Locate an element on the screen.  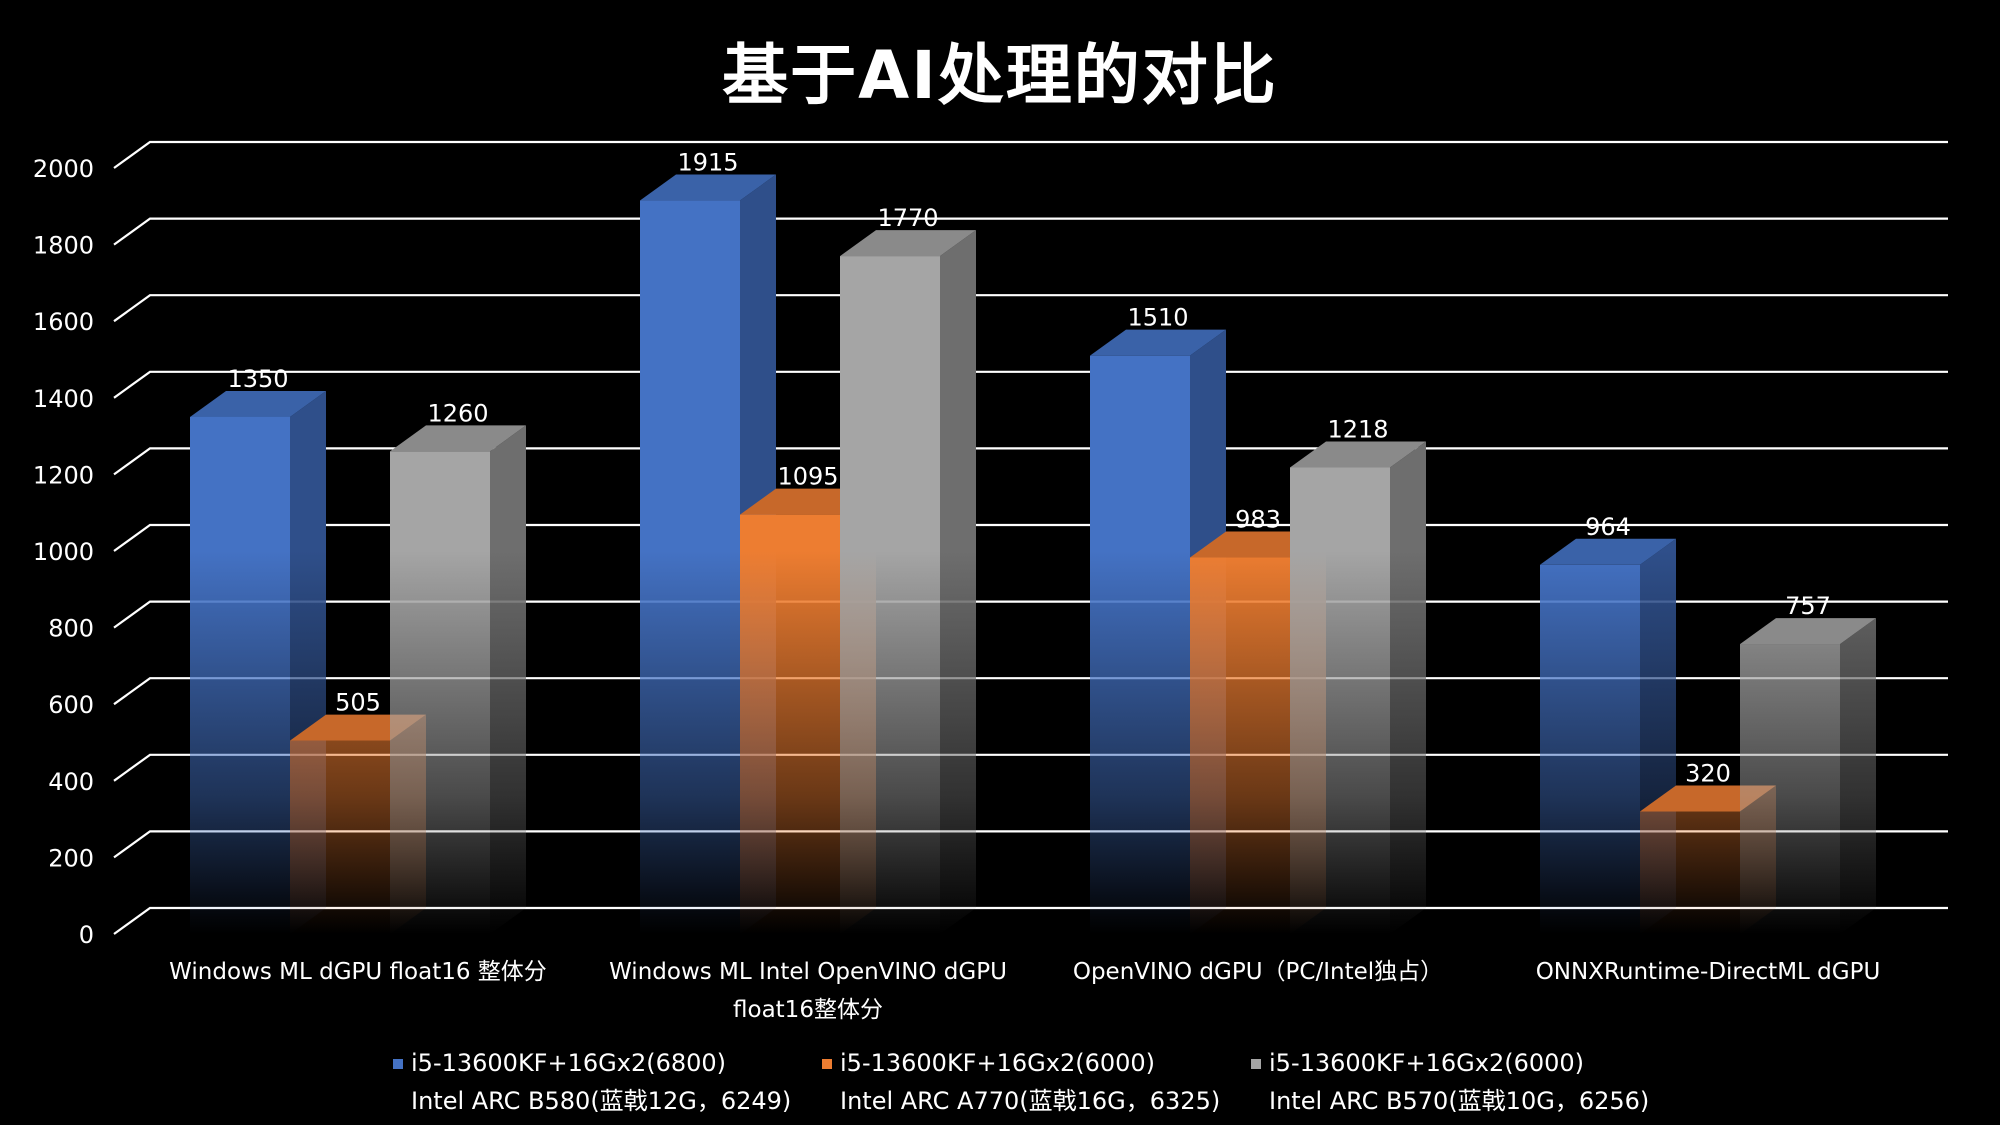
y-tick-label: 600 is located at coordinates (71, 705).